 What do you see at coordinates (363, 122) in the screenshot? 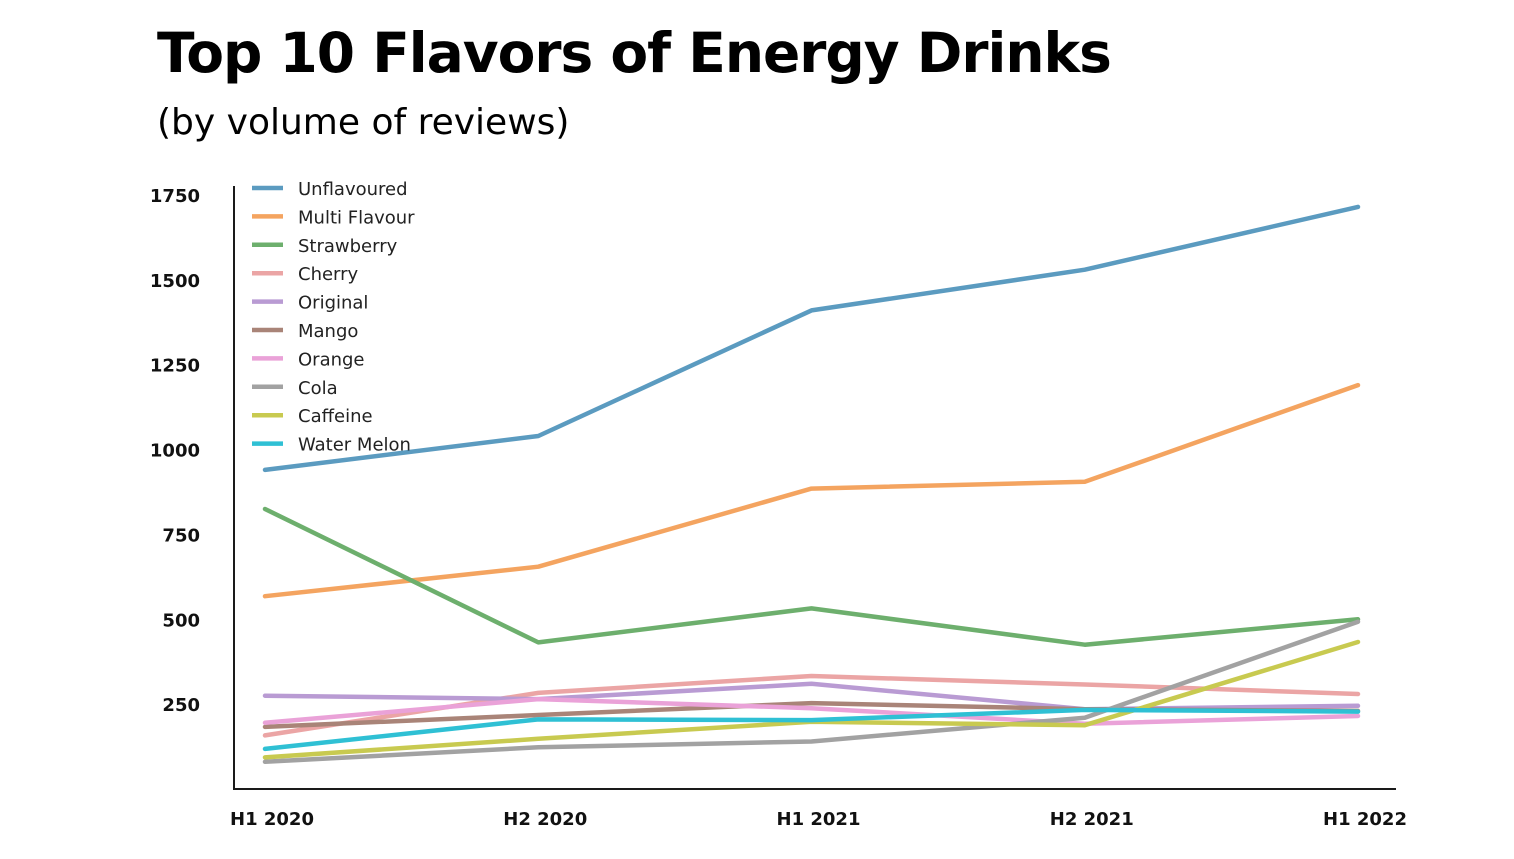
I see `chart-subtitle: (by volume of reviews)` at bounding box center [363, 122].